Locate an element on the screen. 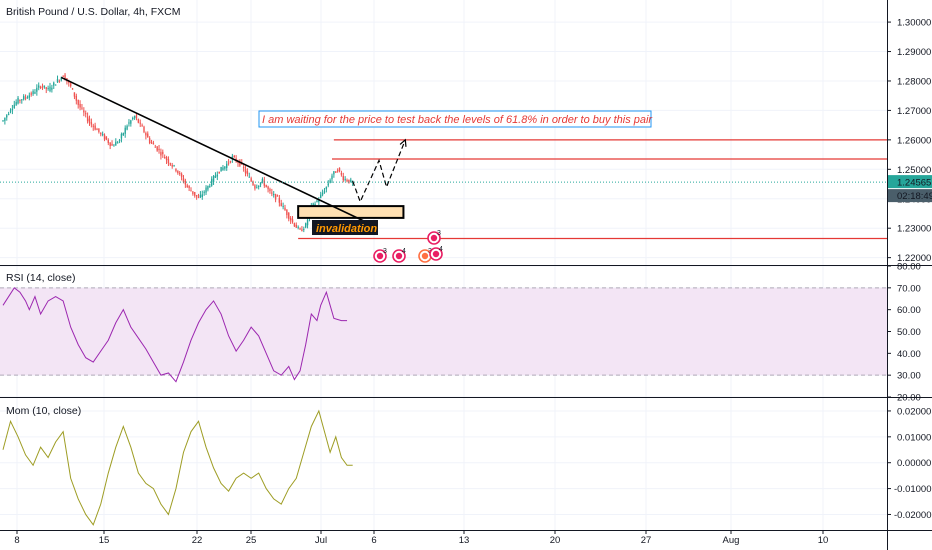 This screenshot has width=932, height=550. projected-path is located at coordinates (379, 171).